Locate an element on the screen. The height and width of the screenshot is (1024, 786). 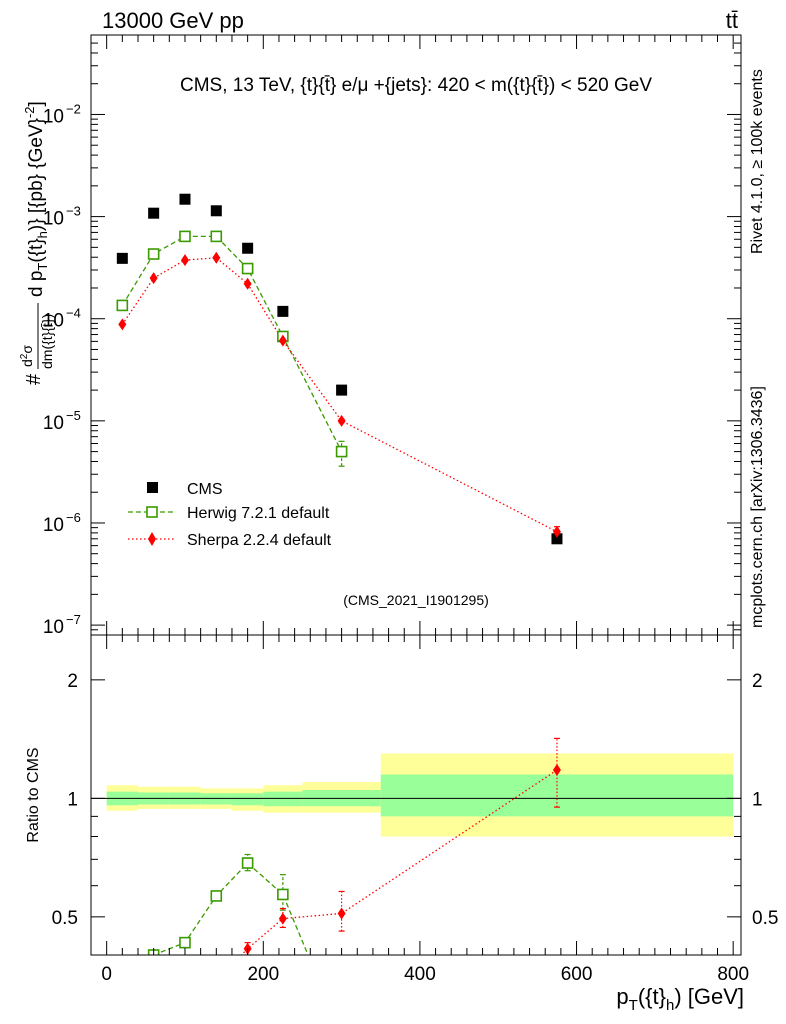
ratio-x-tick-label: 400 is located at coordinates (420, 974).